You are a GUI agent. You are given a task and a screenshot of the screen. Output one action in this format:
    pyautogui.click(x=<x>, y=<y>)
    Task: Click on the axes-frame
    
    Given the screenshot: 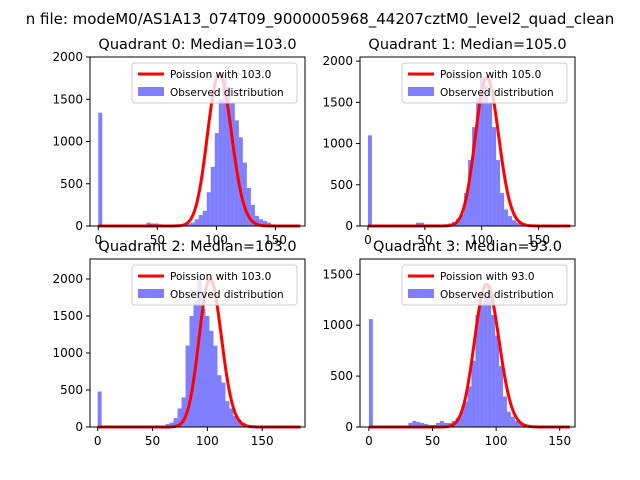 What is the action you would take?
    pyautogui.click(x=467, y=343)
    